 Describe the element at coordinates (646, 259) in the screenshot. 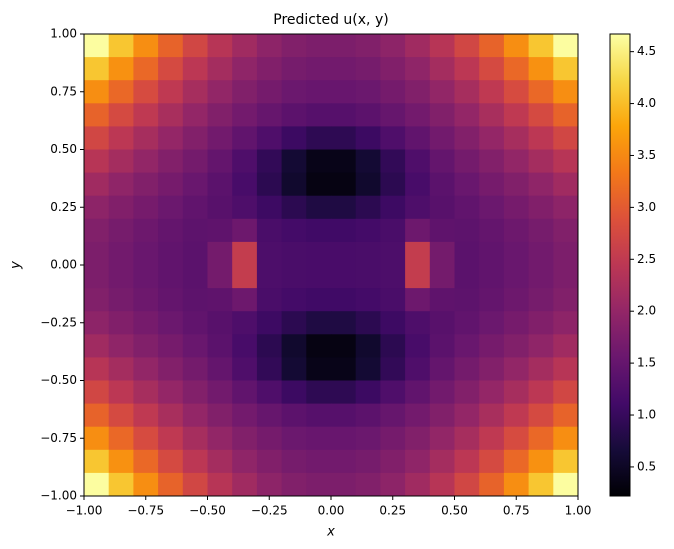

I see `colorbar-tick-label: 2.5` at that location.